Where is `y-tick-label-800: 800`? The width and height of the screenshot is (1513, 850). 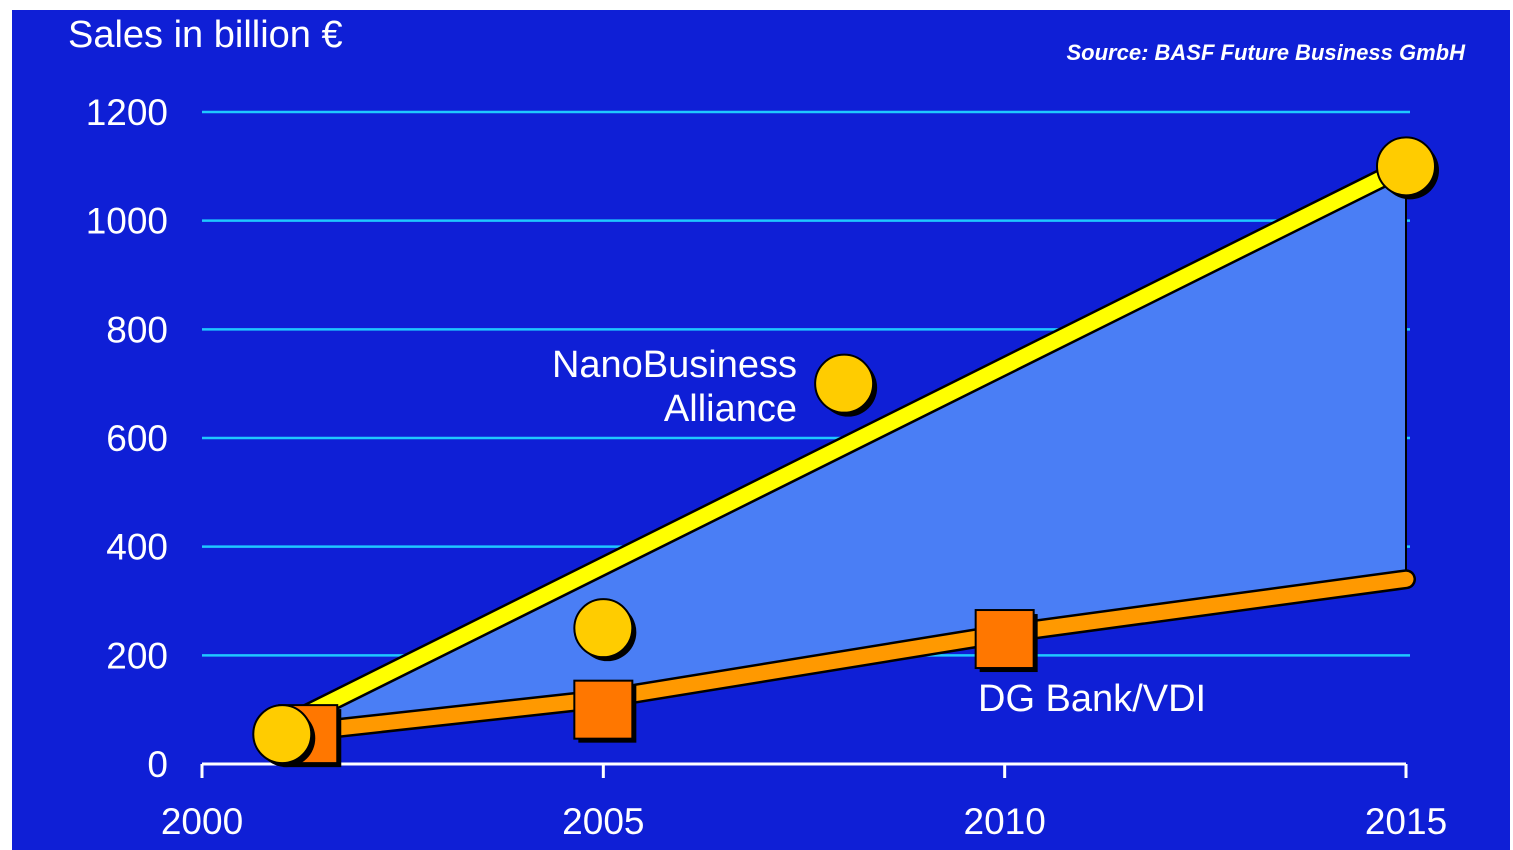
y-tick-label-800: 800 is located at coordinates (137, 329).